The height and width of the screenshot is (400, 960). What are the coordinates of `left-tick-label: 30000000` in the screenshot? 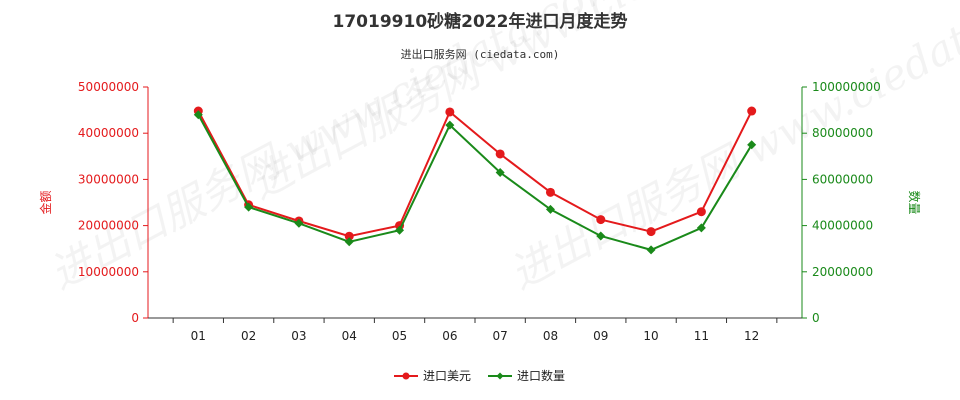 It's located at (108, 179).